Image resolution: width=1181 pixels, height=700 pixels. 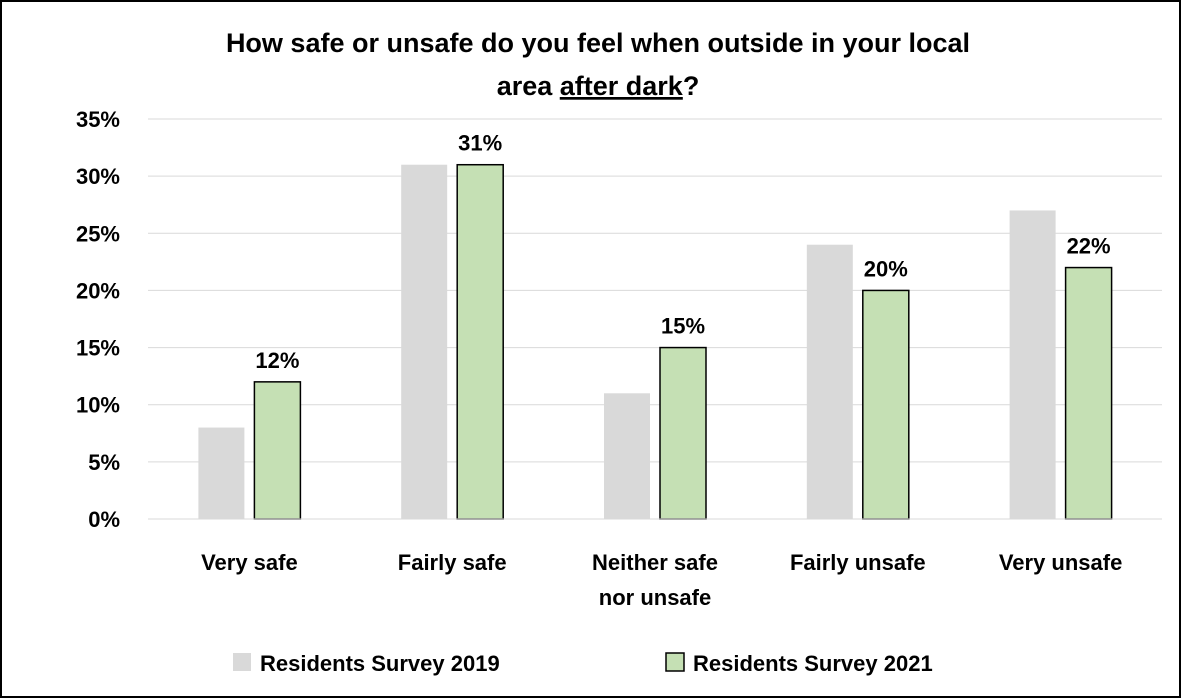 What do you see at coordinates (104, 462) in the screenshot?
I see `y-tick-label: 5%` at bounding box center [104, 462].